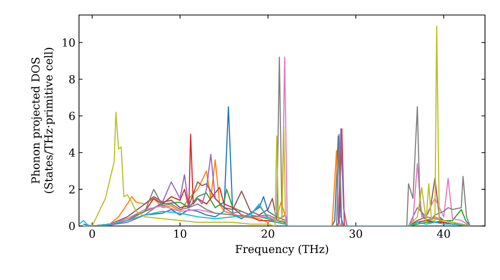 The height and width of the screenshot is (280, 500). Describe the element at coordinates (356, 234) in the screenshot. I see `x-tick-label: 30` at that location.